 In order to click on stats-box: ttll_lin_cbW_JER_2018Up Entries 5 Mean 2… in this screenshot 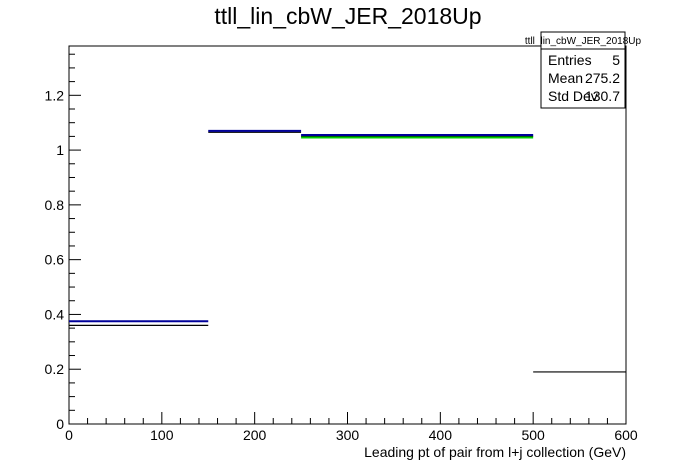, I will do `click(583, 70)`.